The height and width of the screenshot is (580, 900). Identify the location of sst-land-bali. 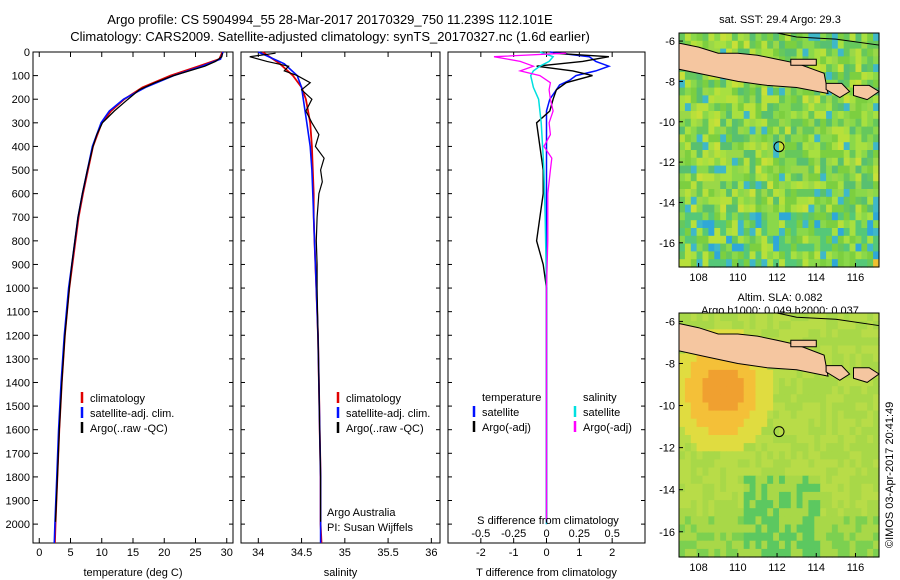
(838, 90).